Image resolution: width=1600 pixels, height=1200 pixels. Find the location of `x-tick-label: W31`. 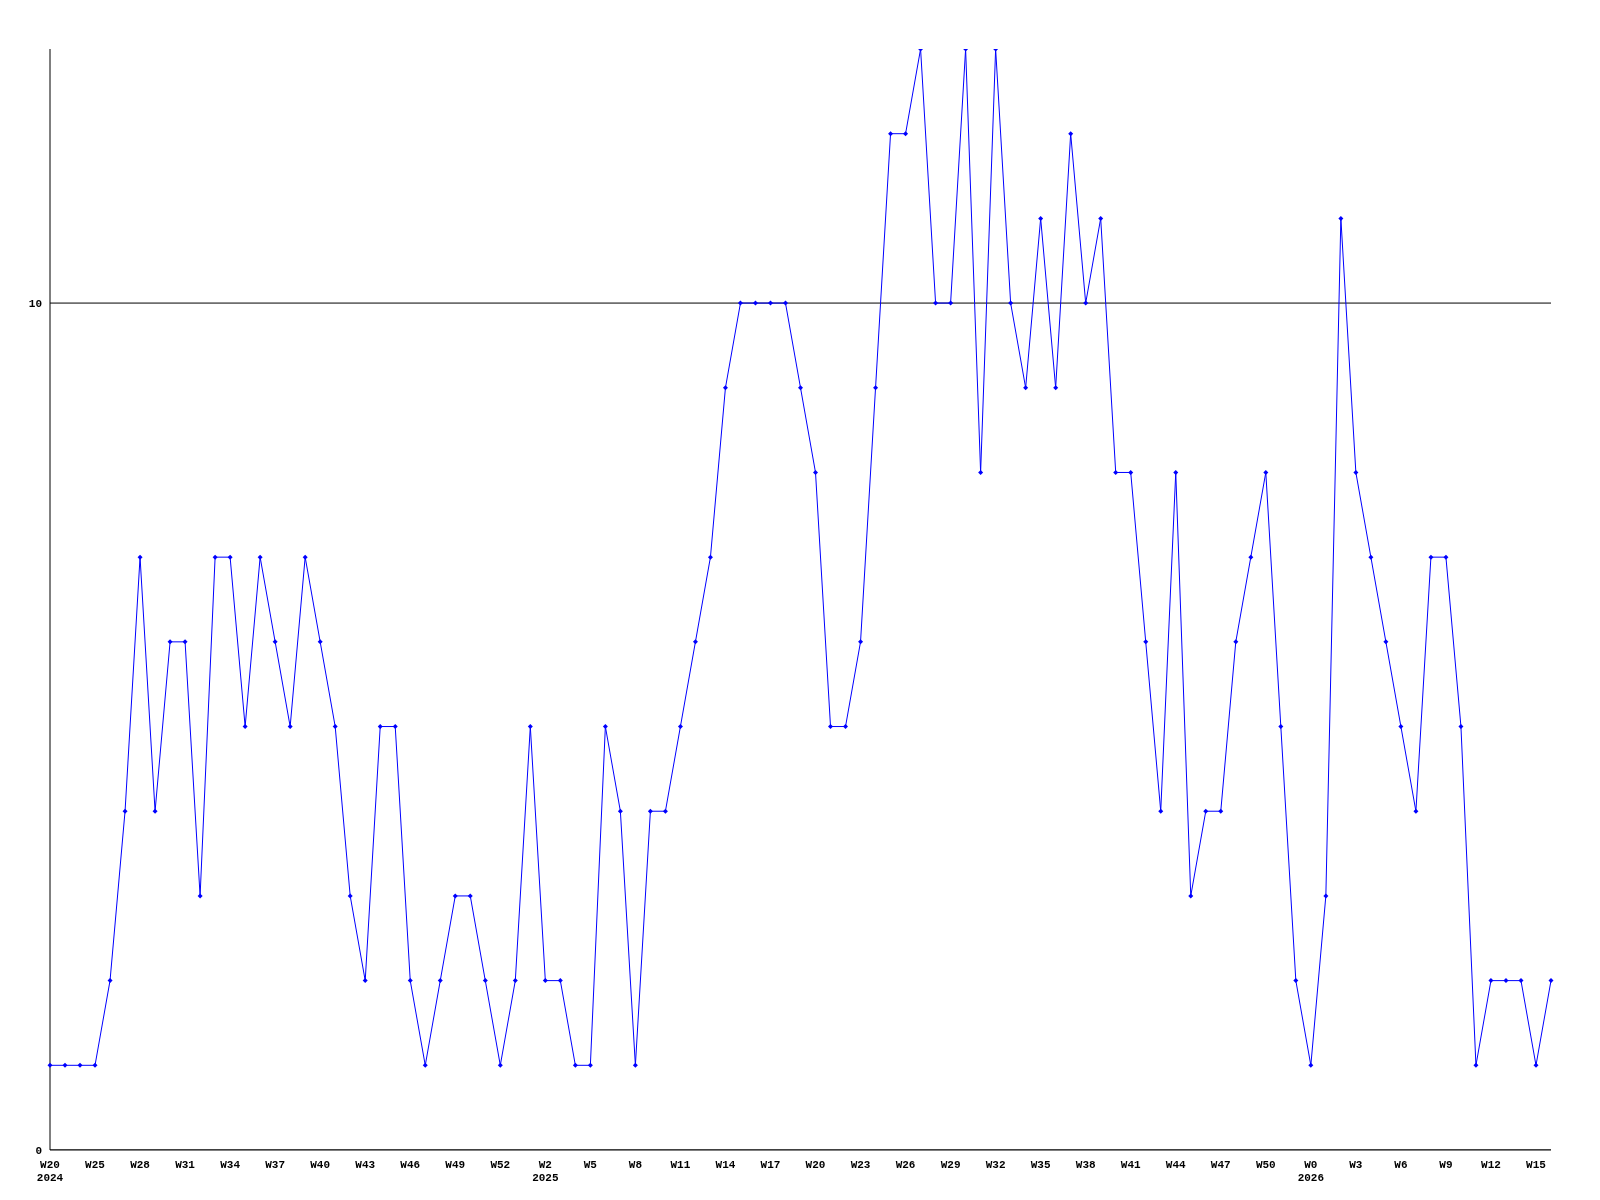

x-tick-label: W31 is located at coordinates (185, 1165).